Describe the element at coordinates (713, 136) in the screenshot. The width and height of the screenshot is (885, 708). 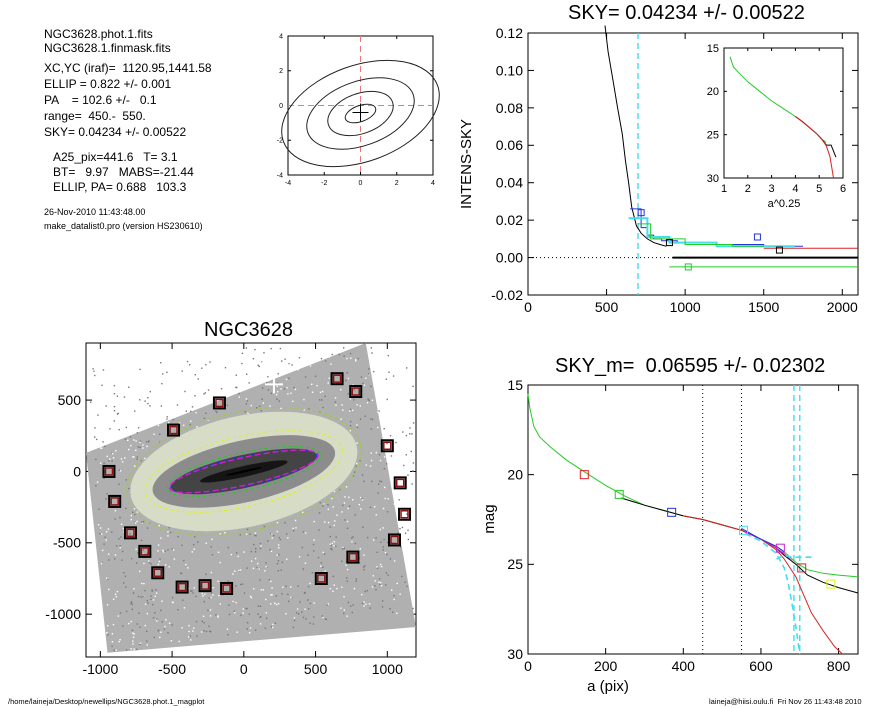
I see `inset-ytick-label: 25` at that location.